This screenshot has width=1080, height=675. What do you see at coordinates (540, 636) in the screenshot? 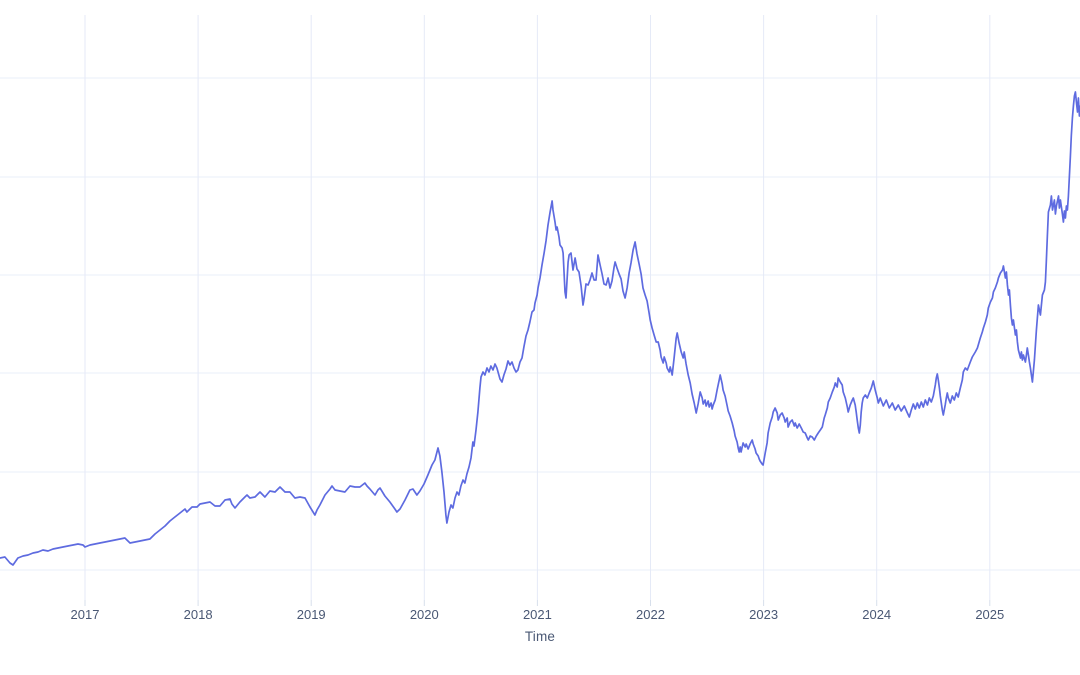
I see `x-axis-title: Time` at bounding box center [540, 636].